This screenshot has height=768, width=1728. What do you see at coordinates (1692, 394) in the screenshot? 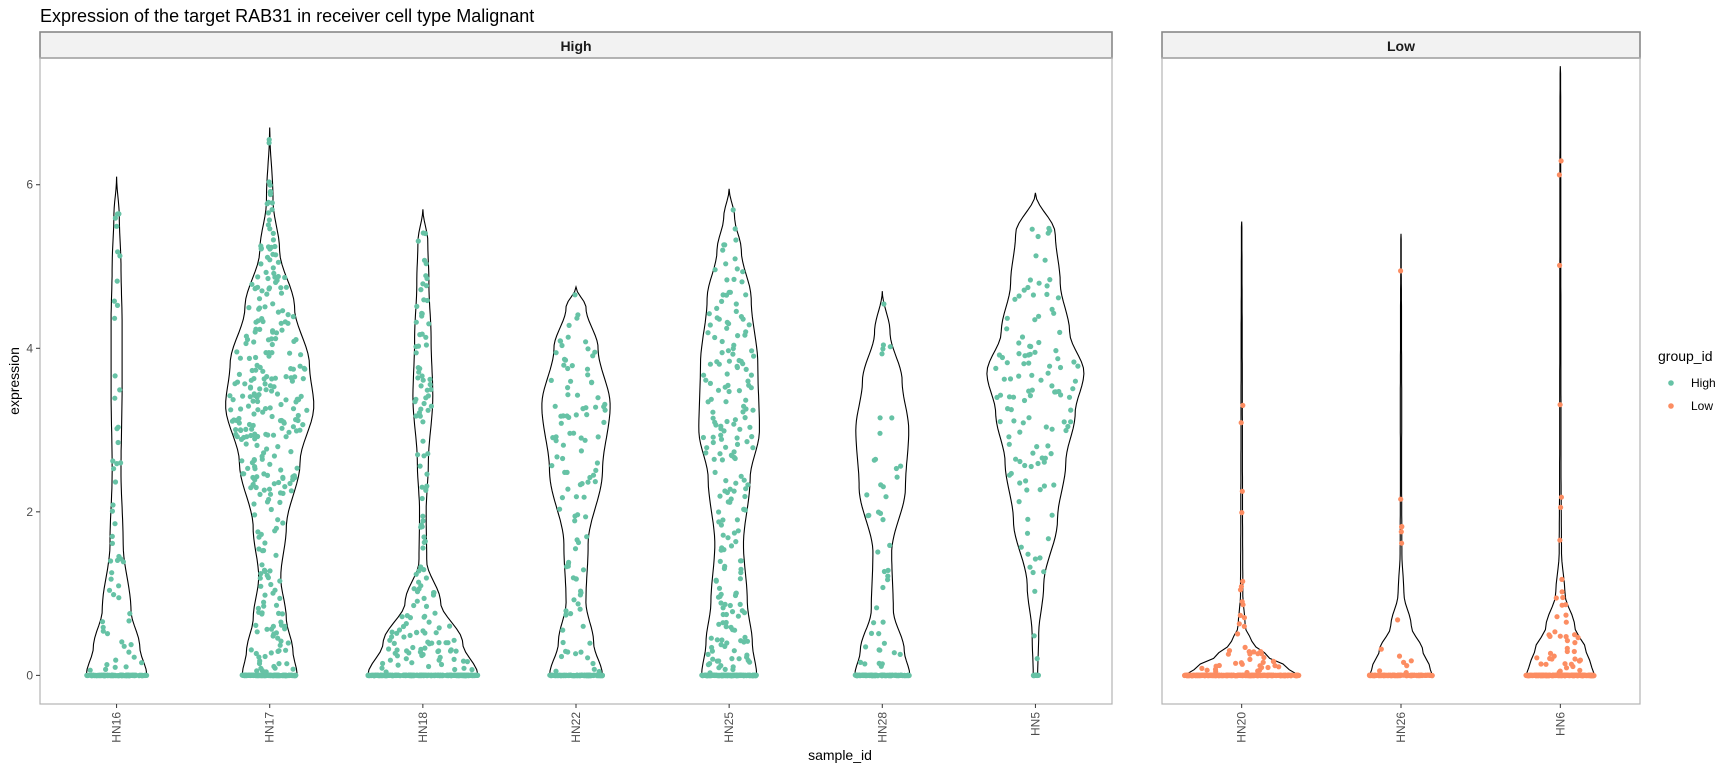
I see `legend-items: High Low` at bounding box center [1692, 394].